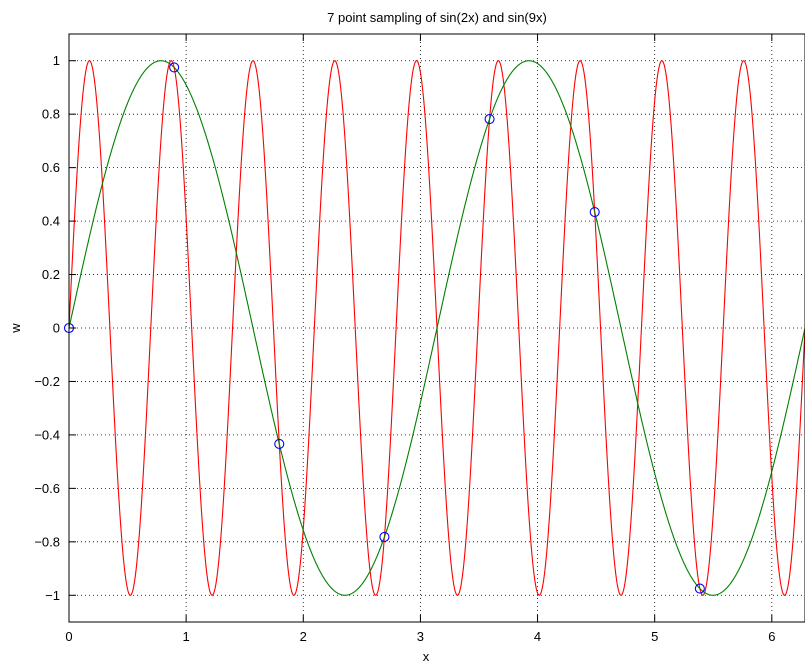  I want to click on x-tick-label: 2, so click(303, 636).